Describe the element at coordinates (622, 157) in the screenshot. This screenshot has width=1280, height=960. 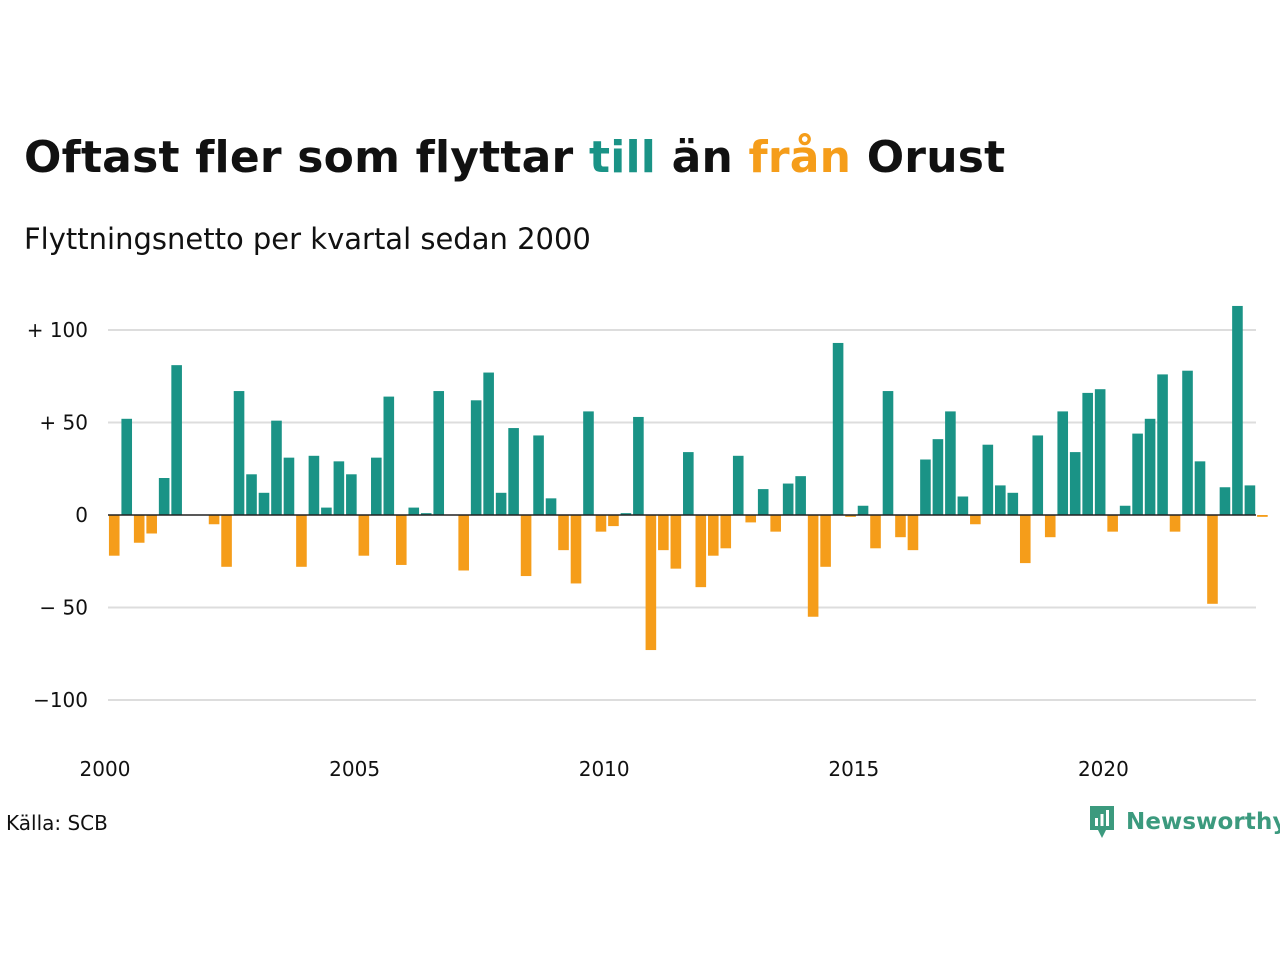
I see `title-till: till` at that location.